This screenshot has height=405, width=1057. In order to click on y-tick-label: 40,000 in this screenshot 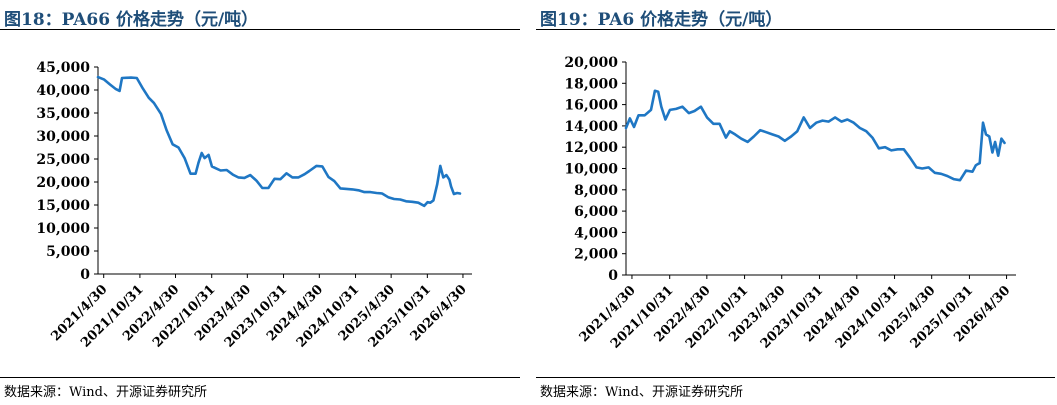, I will do `click(63, 91)`.